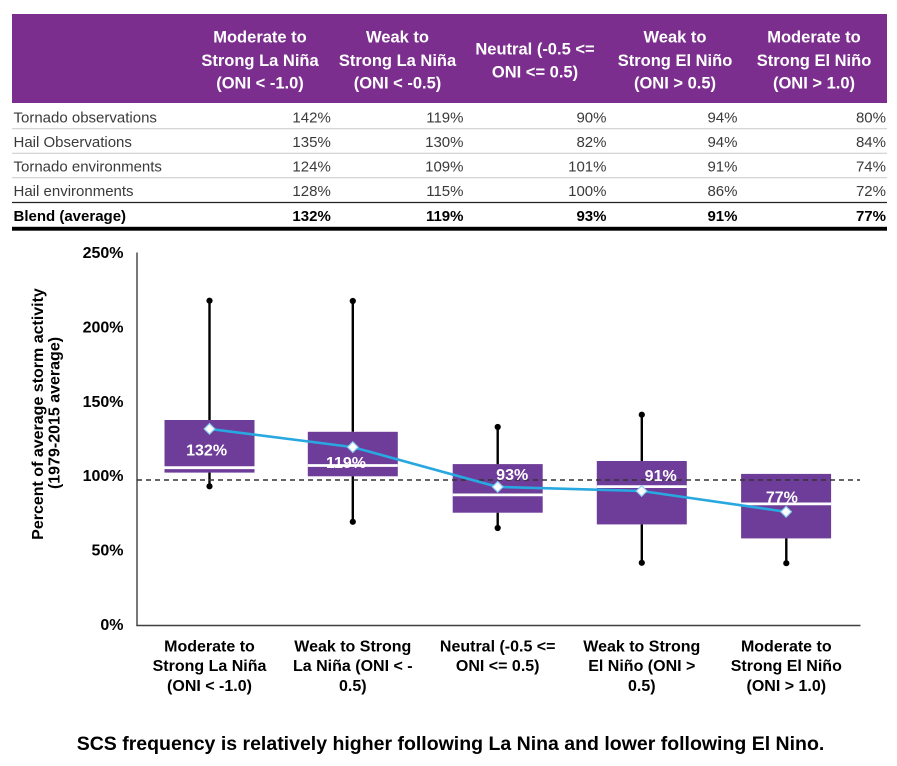 The width and height of the screenshot is (897, 766). Describe the element at coordinates (398, 84) in the screenshot. I see `svg-text: (ONI < -0.5)` at that location.